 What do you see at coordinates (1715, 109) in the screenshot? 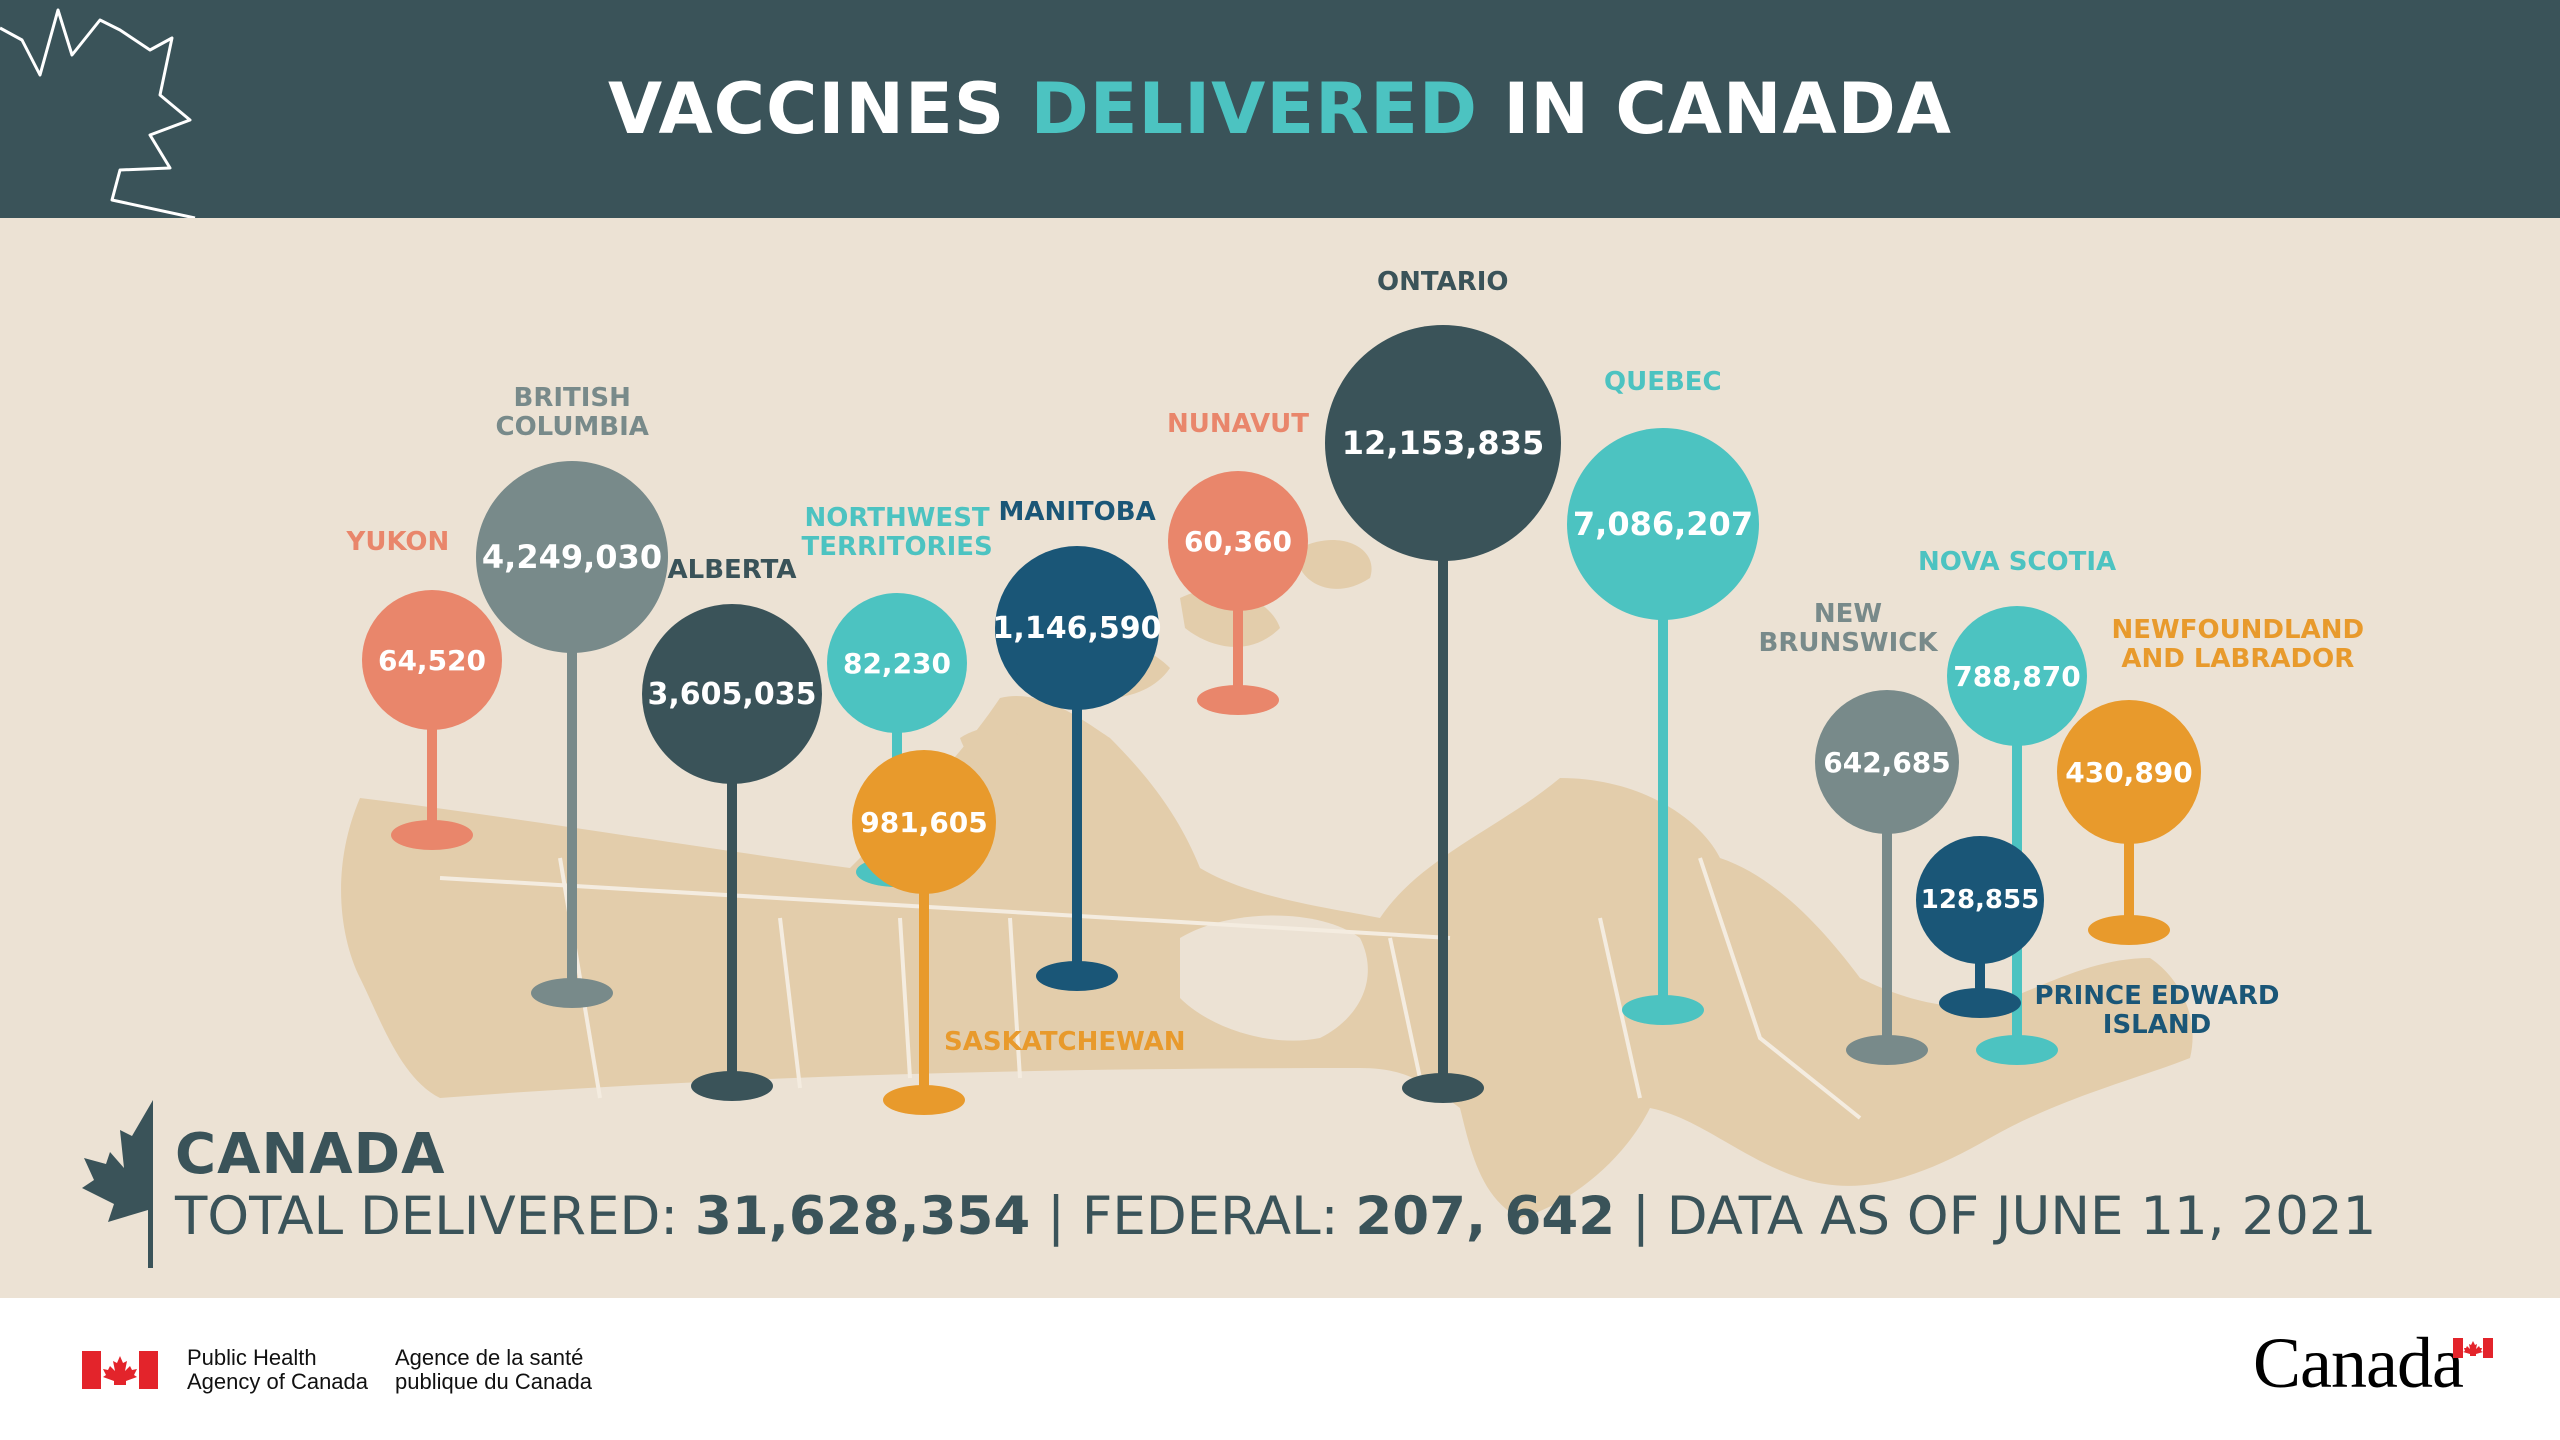
I see `title-part2: IN CANADA` at bounding box center [1715, 109].